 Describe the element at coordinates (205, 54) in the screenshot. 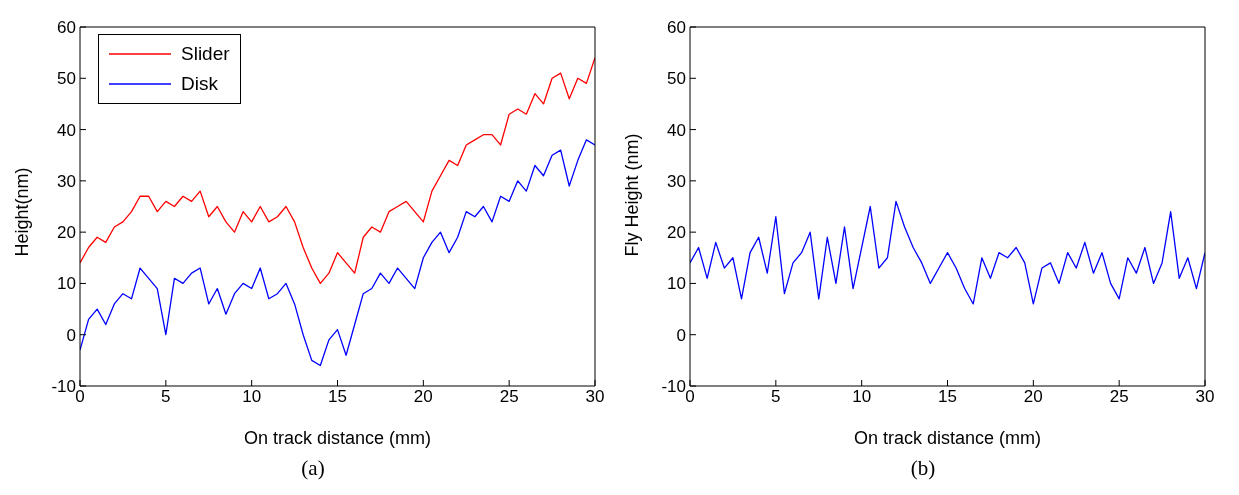

I see `legend-label: Slider` at that location.